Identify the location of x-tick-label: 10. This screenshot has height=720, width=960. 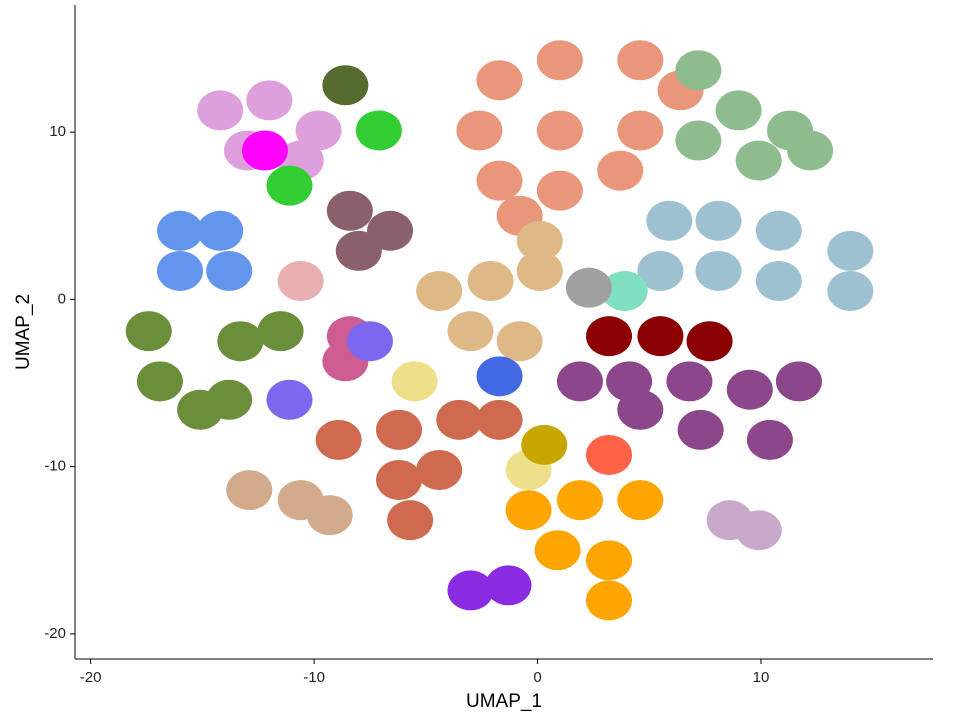
(761, 677).